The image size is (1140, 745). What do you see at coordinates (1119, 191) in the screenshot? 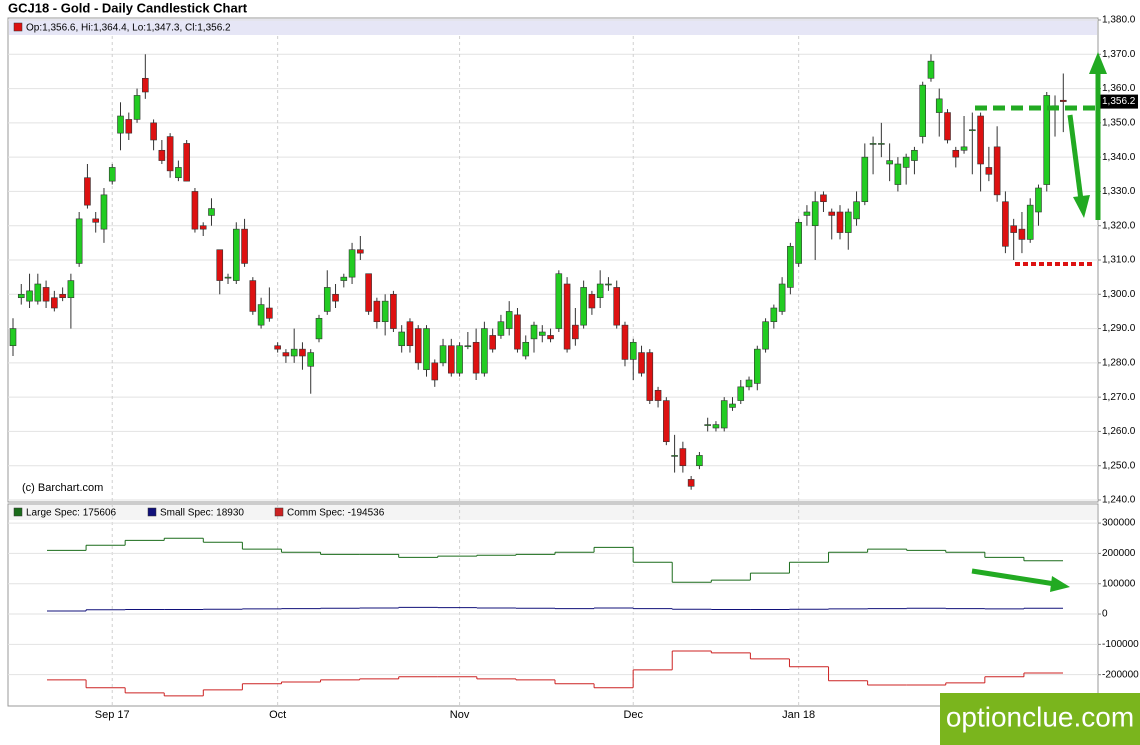
I see `y-tick-label: 1,330.0` at bounding box center [1119, 191].